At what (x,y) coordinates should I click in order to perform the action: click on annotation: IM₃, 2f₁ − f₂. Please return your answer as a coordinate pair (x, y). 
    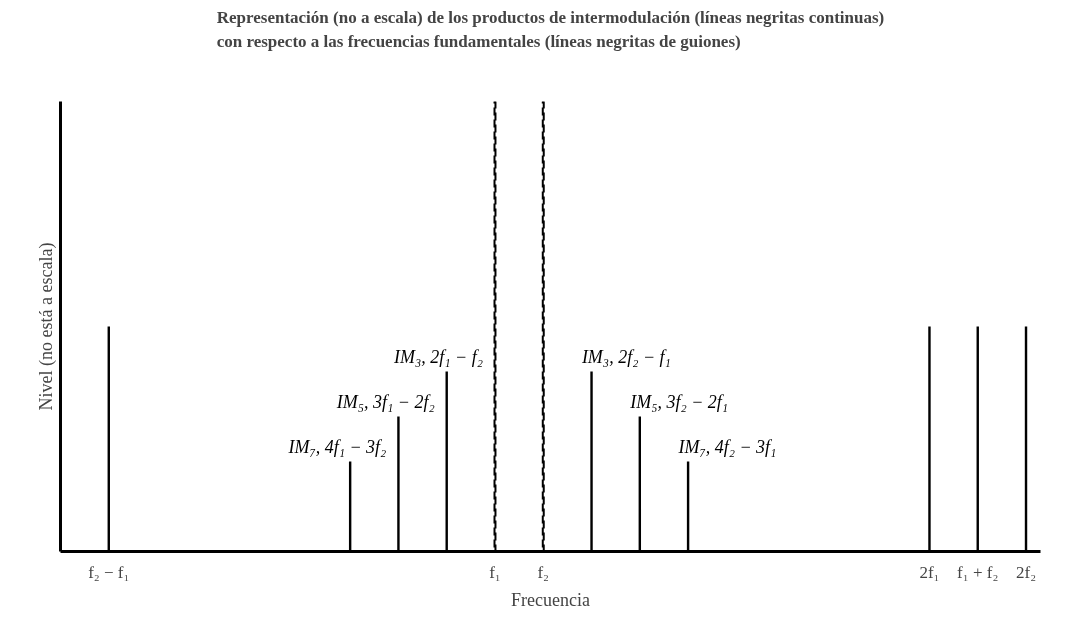
    Looking at the image, I should click on (438, 357).